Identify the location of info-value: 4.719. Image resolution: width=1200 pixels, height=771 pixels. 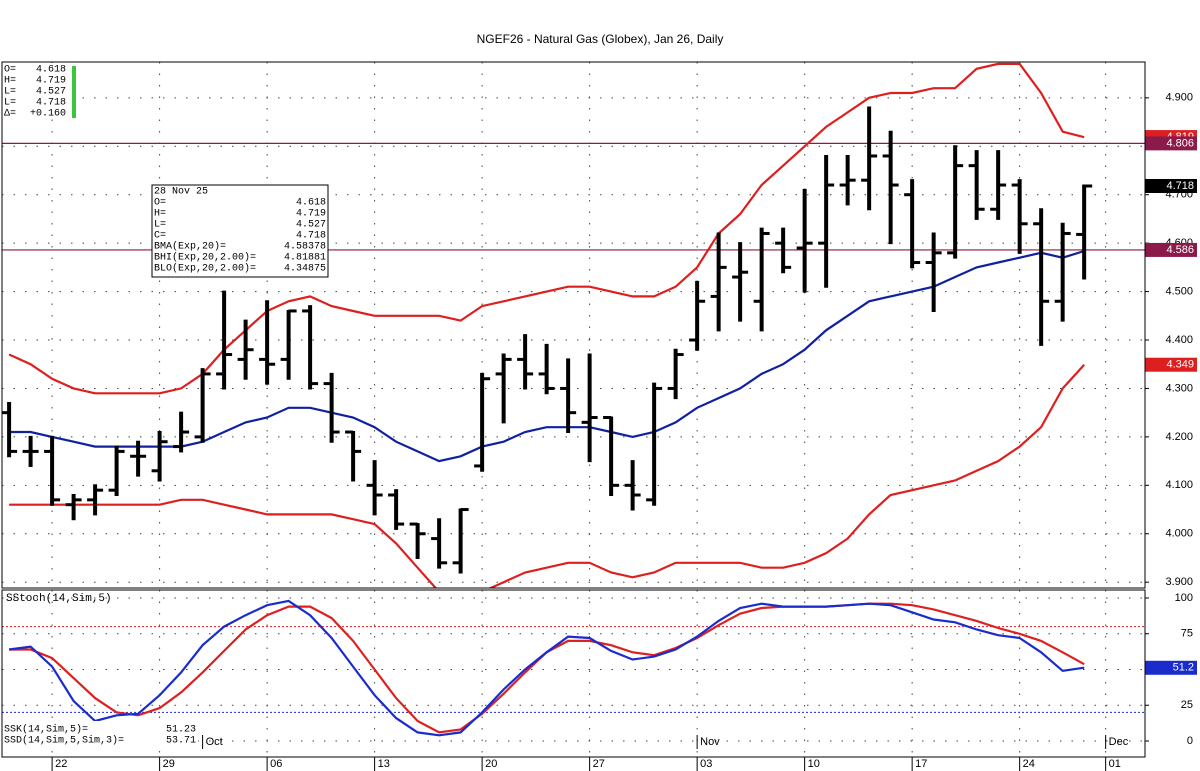
(51, 81).